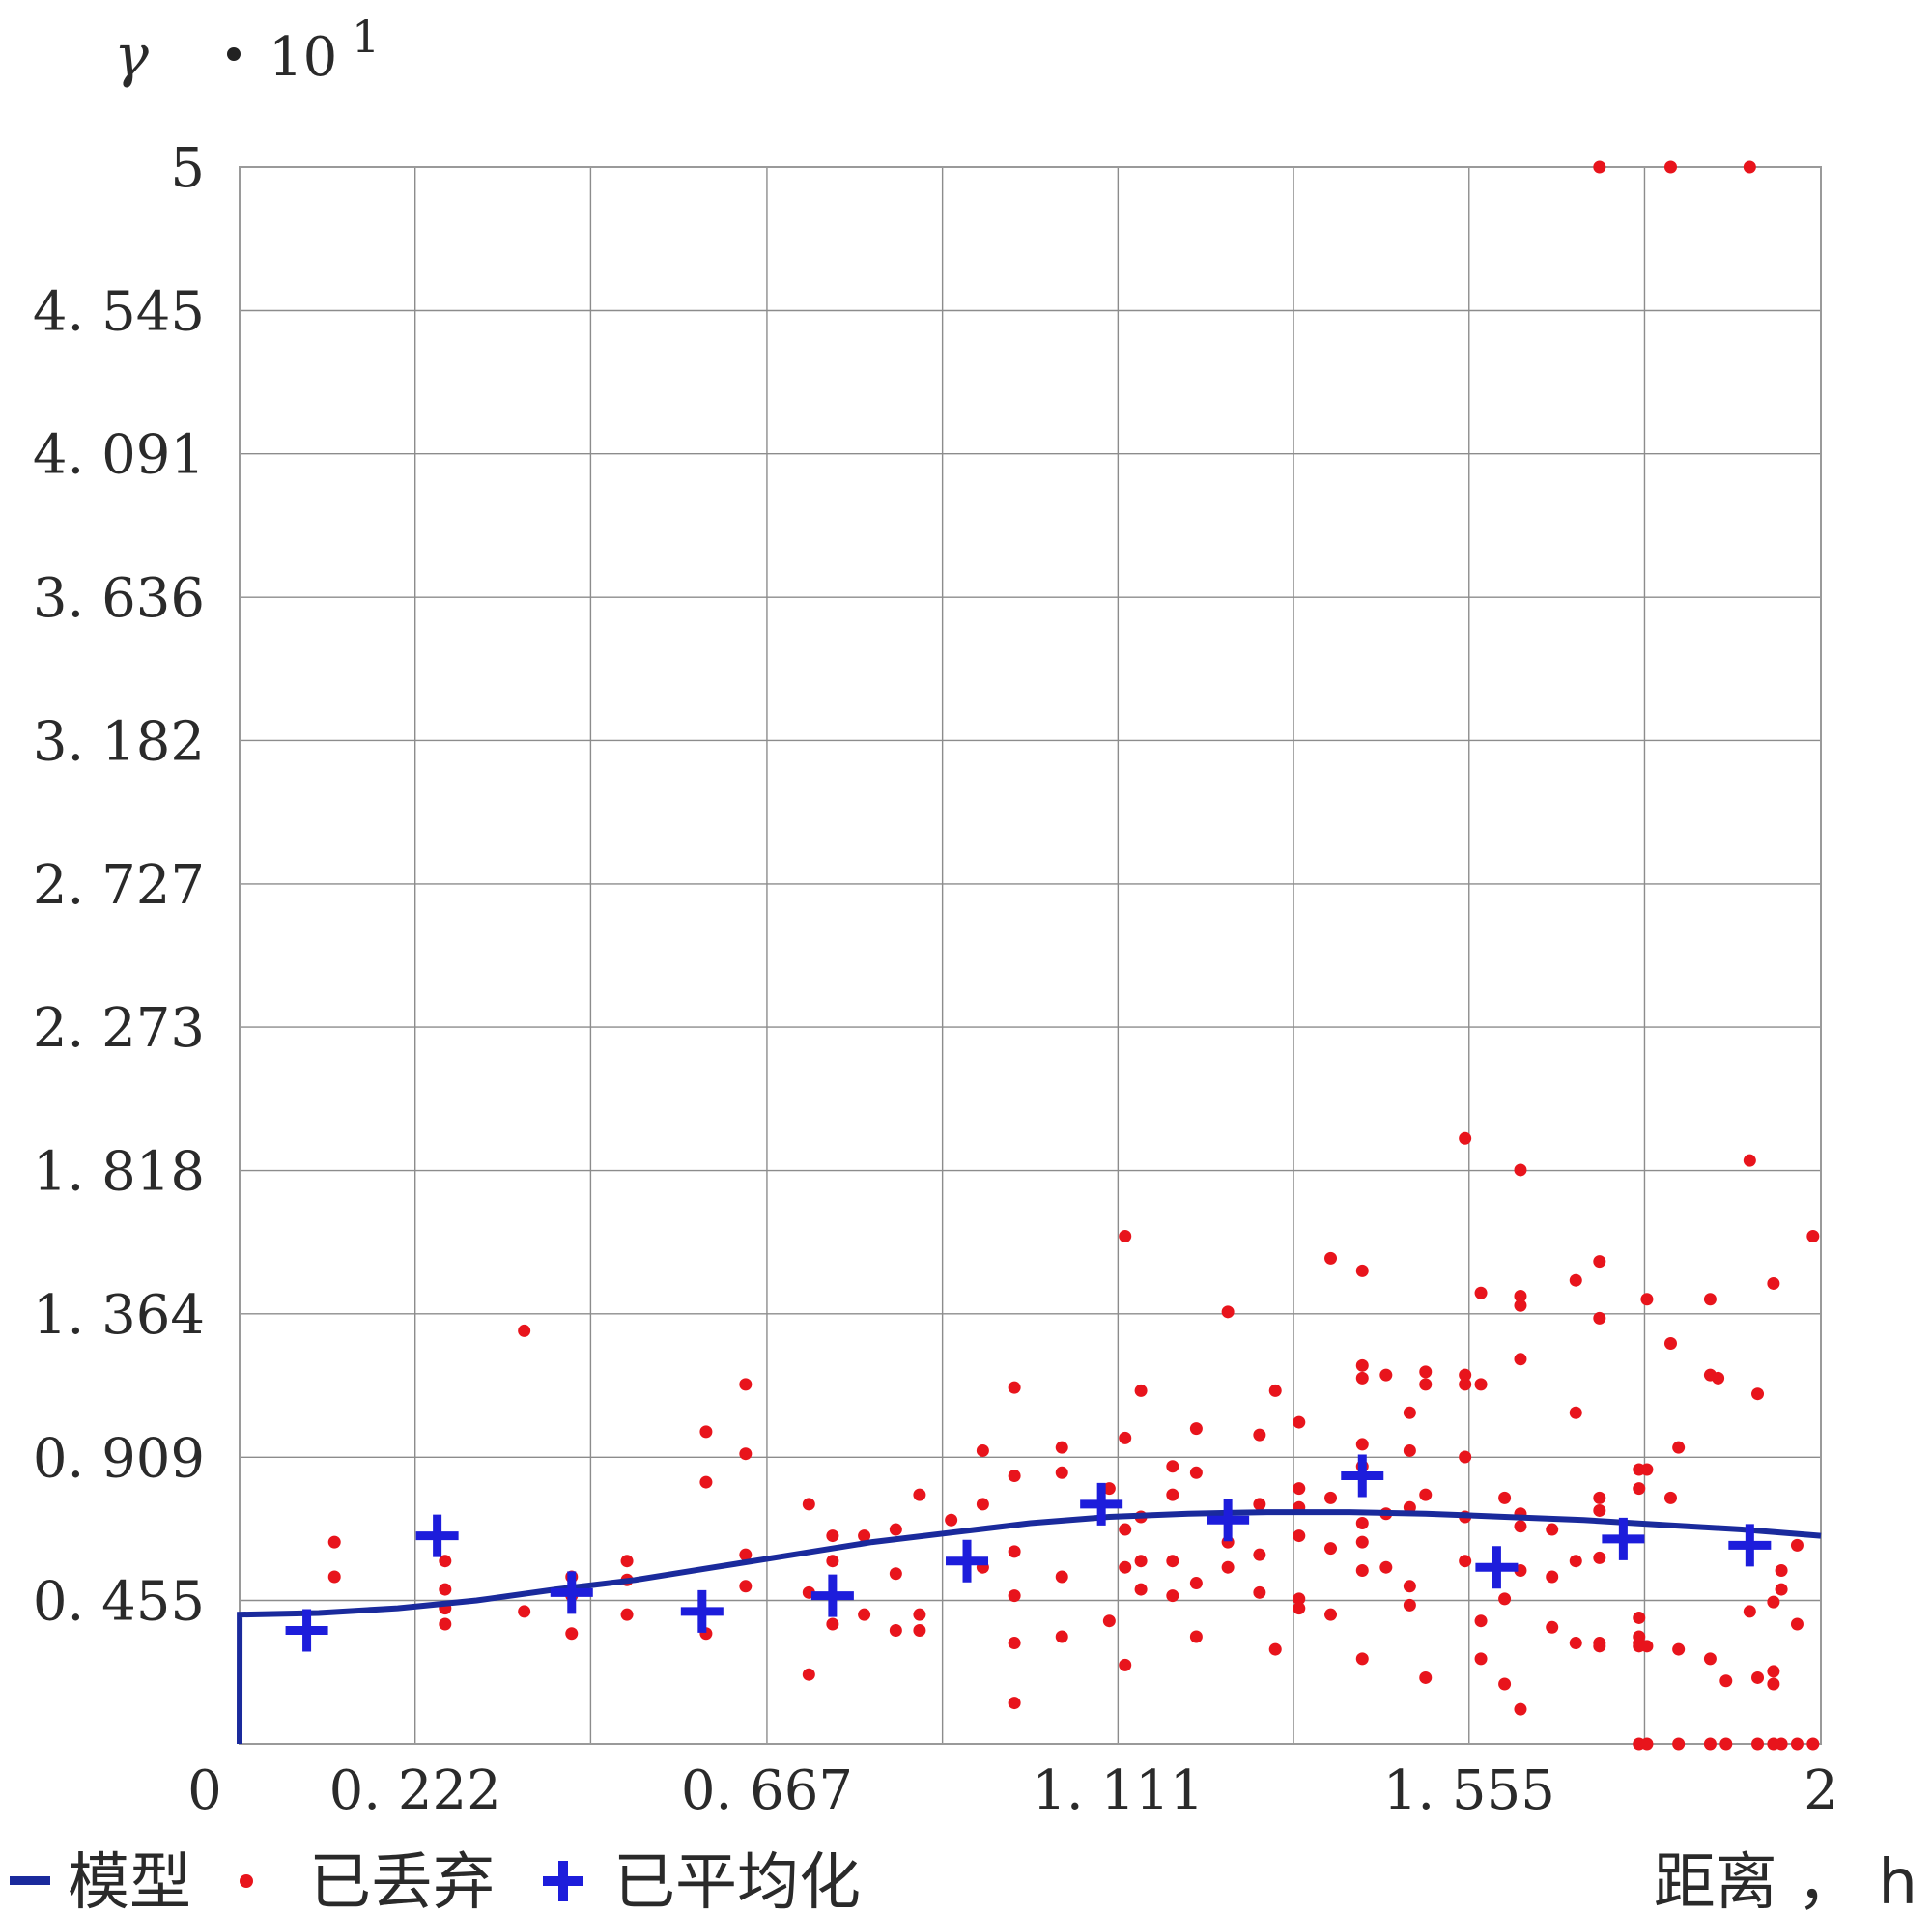 Image resolution: width=1932 pixels, height=1913 pixels. Describe the element at coordinates (246, 1881) in the screenshot. I see `legend-discarded-swatch` at that location.